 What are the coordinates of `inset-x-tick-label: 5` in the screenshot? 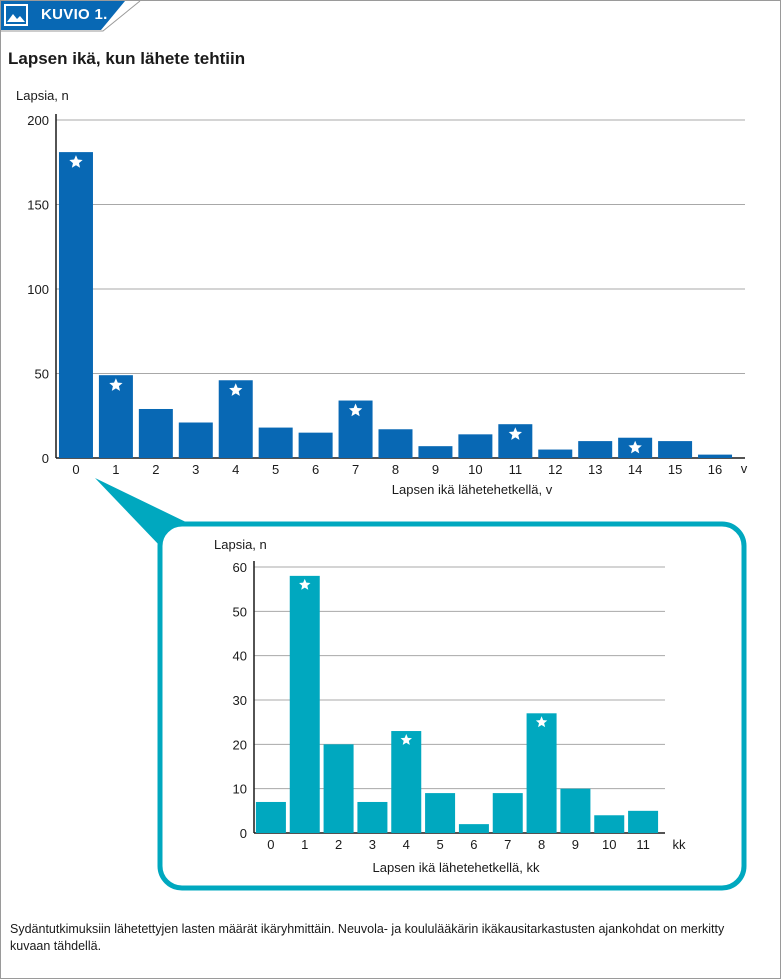 It's located at (439, 844).